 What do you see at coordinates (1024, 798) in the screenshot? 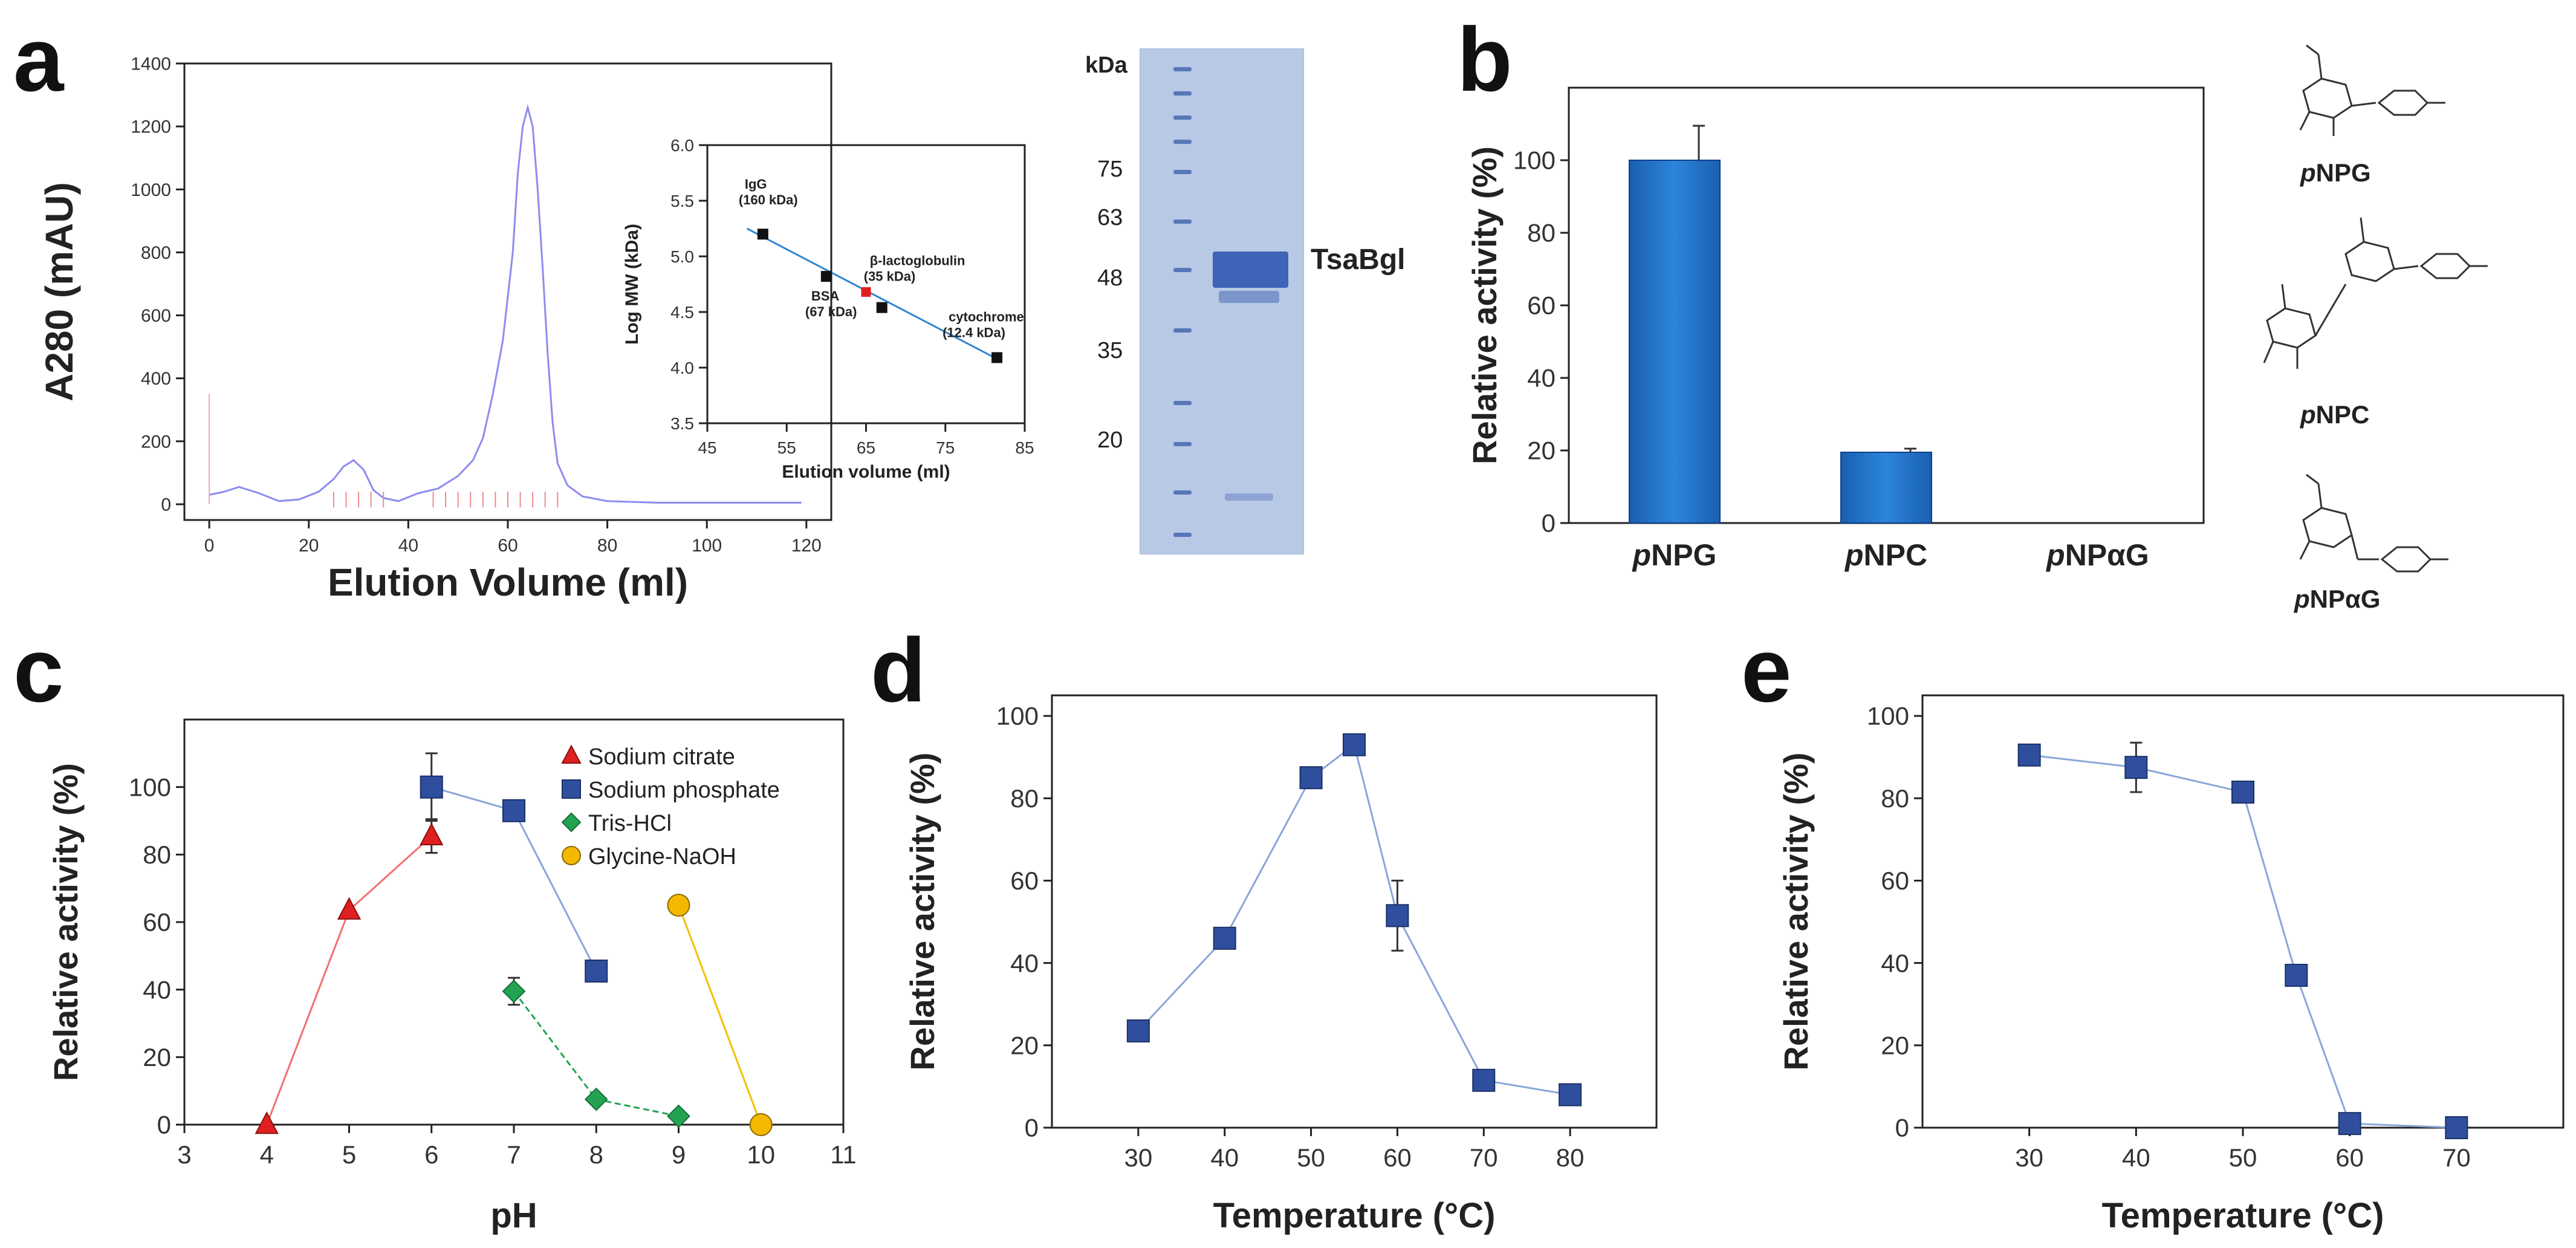
I see `temperature-optimum-chart-y-tick-label: 80` at bounding box center [1024, 798].